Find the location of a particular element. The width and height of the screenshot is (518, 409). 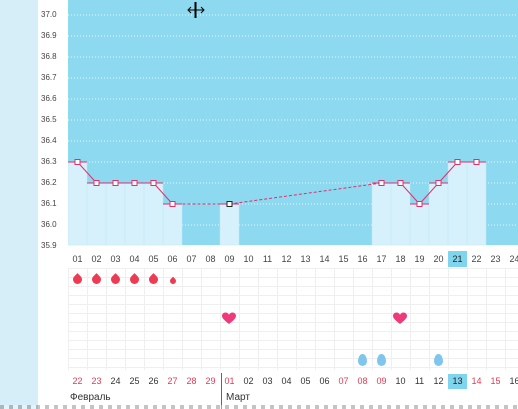

calendar-date-label: 02 is located at coordinates (248, 381).